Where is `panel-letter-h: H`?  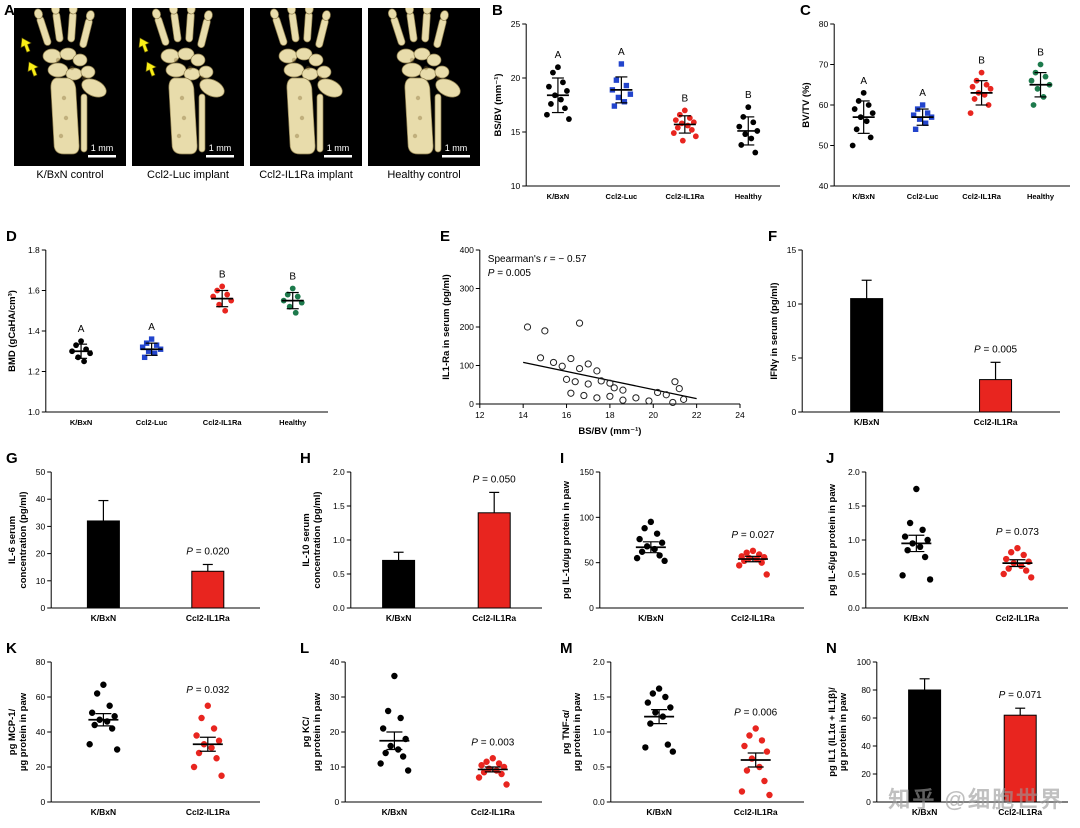
panel-letter-h: H is located at coordinates (305, 458).